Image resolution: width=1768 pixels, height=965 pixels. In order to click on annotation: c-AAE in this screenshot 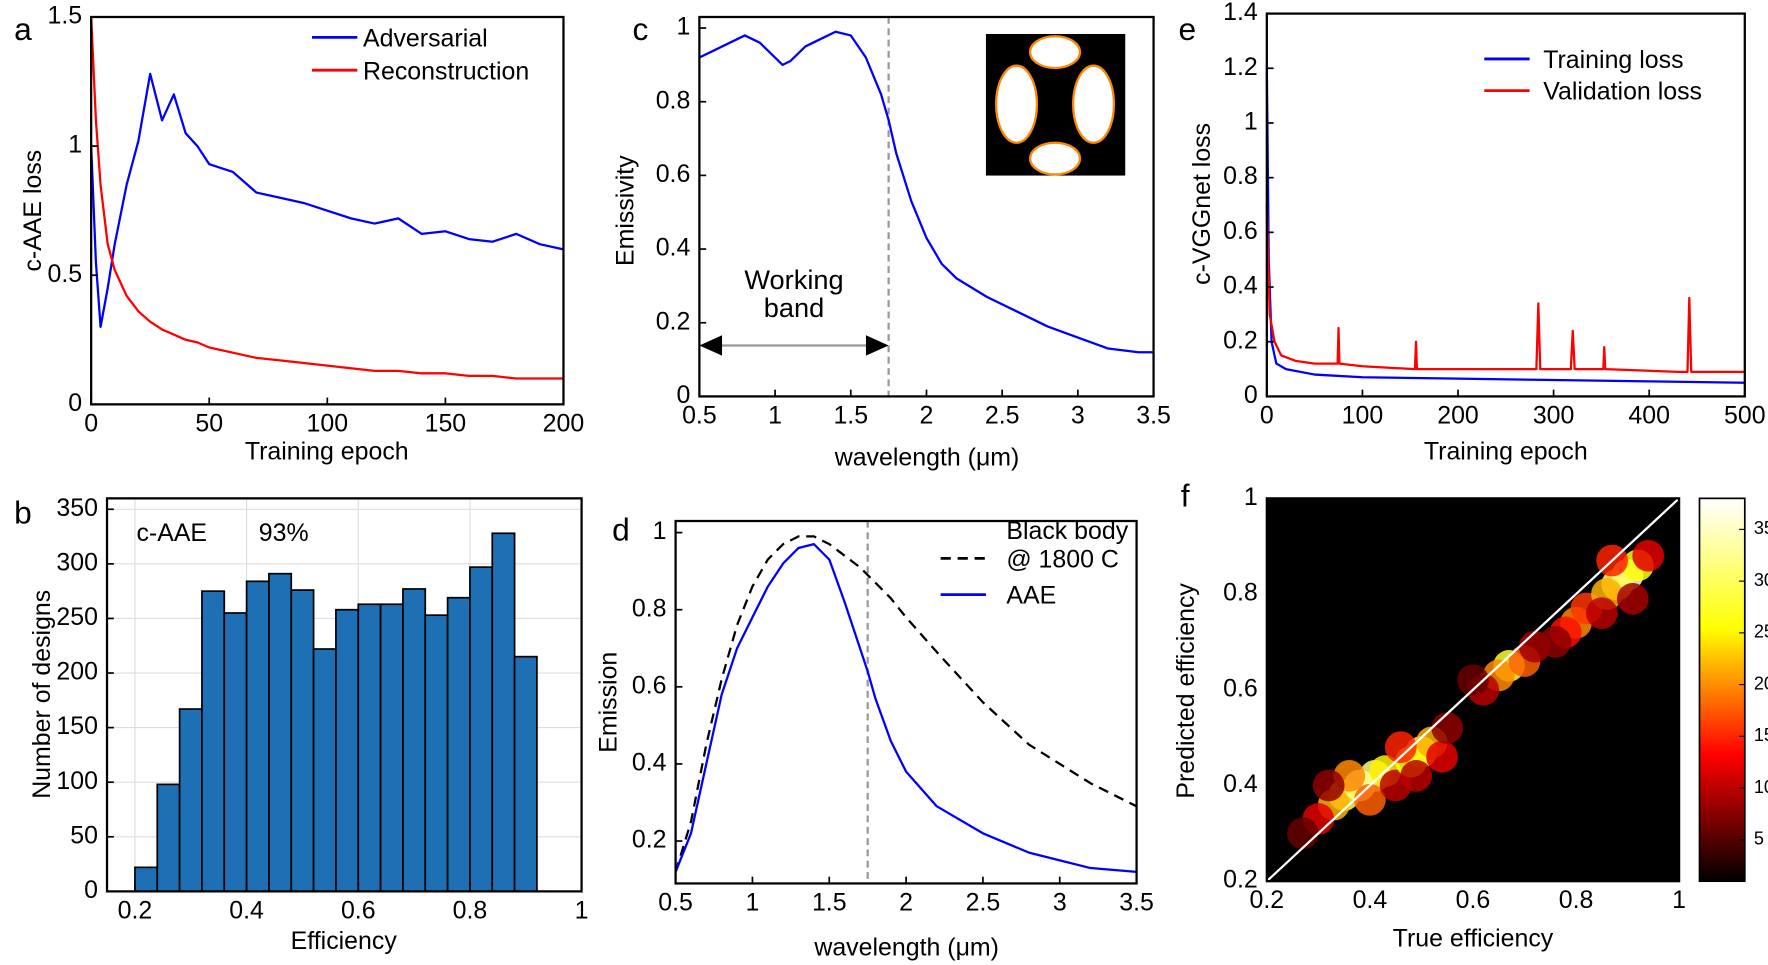, I will do `click(171, 533)`.